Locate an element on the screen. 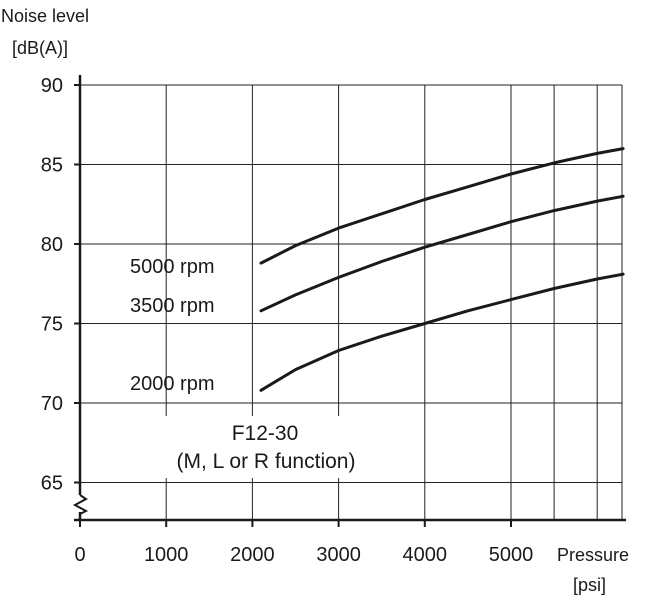  annotation-function: (M, L or R function) is located at coordinates (266, 461).